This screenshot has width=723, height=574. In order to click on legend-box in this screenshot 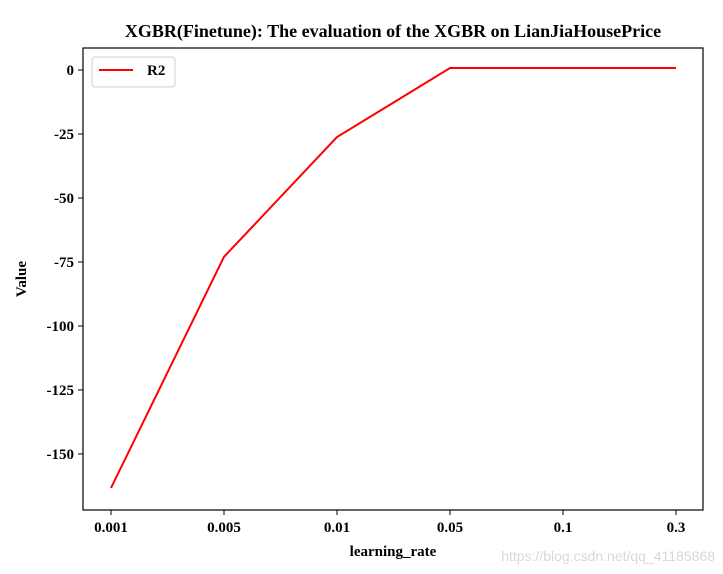, I will do `click(133, 72)`.